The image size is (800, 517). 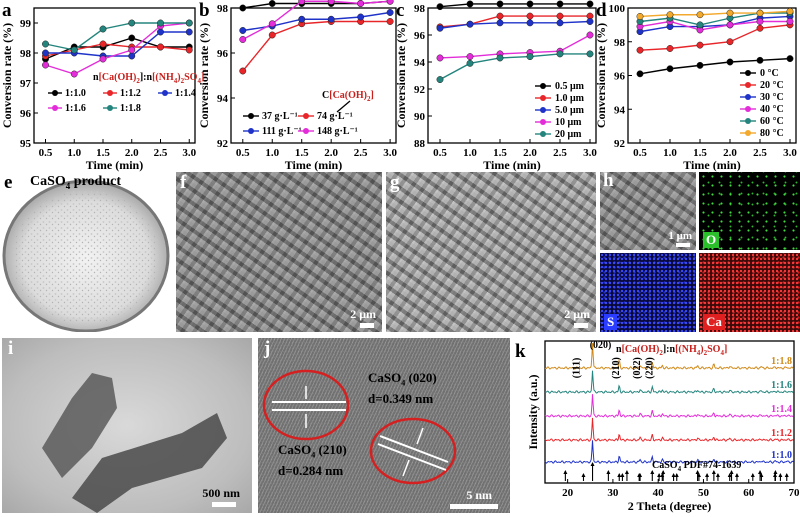 I want to click on x-tick-label: 20, so click(x=568, y=493).